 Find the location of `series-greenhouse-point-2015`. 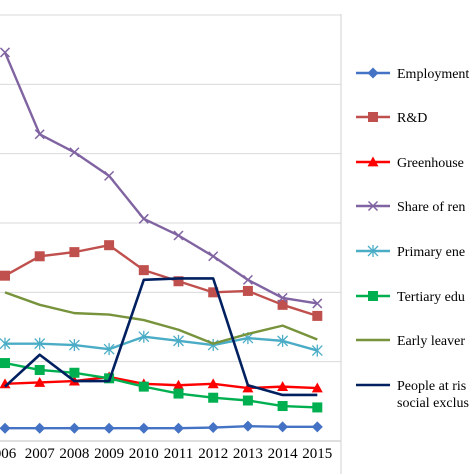

series-greenhouse-point-2015 is located at coordinates (317, 387).